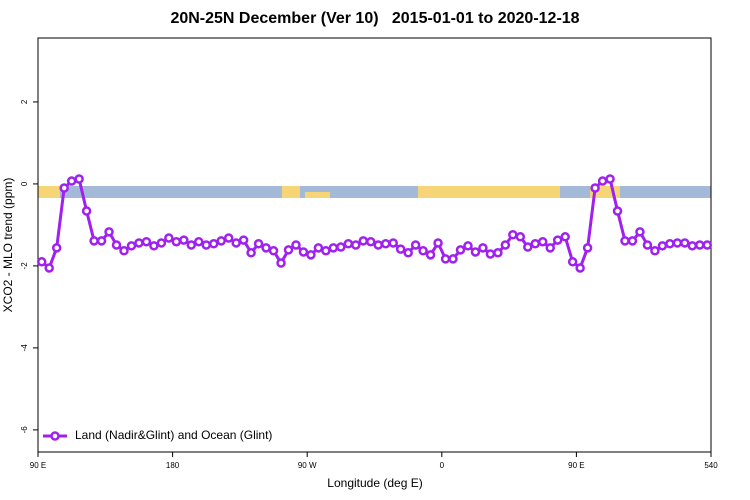 This screenshot has width=750, height=500. Describe the element at coordinates (24, 430) in the screenshot. I see `y-tick-label: -6` at that location.